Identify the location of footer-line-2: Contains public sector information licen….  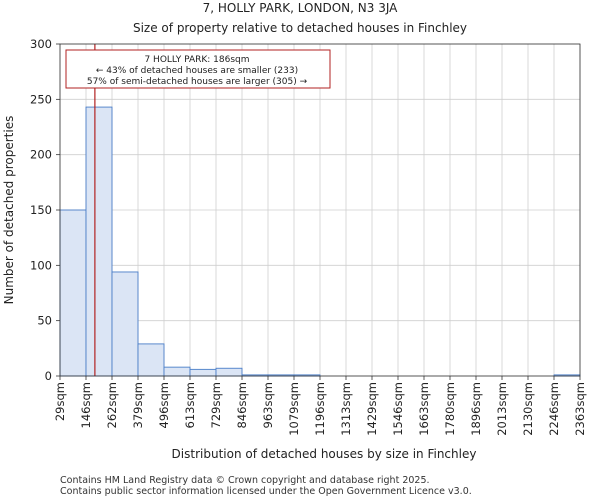
(266, 491).